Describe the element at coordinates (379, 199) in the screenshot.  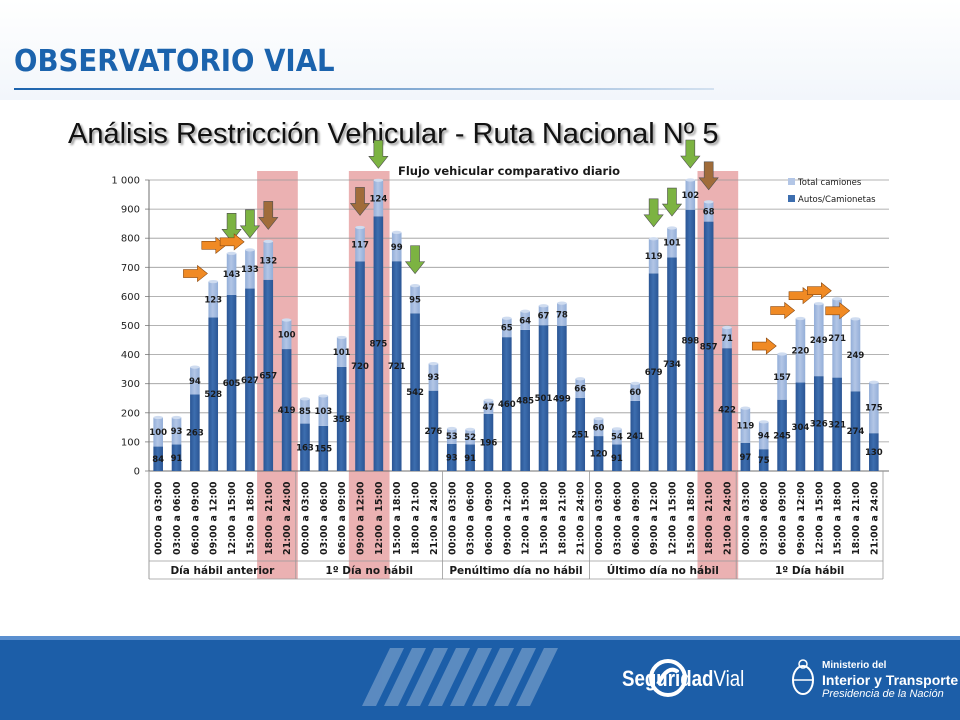
I see `data-label-camiones: 124` at that location.